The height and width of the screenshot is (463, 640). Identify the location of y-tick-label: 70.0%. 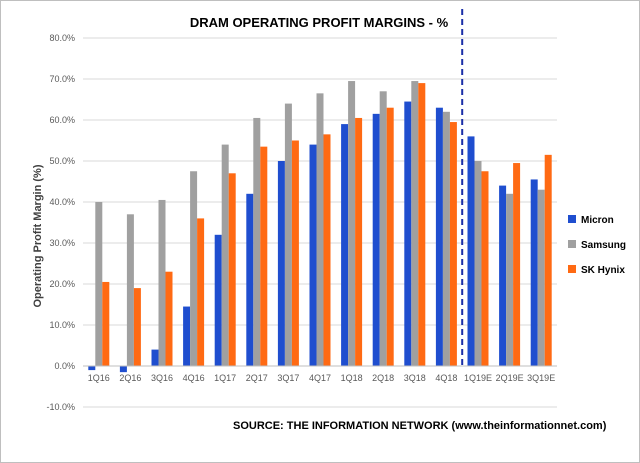
(62, 79).